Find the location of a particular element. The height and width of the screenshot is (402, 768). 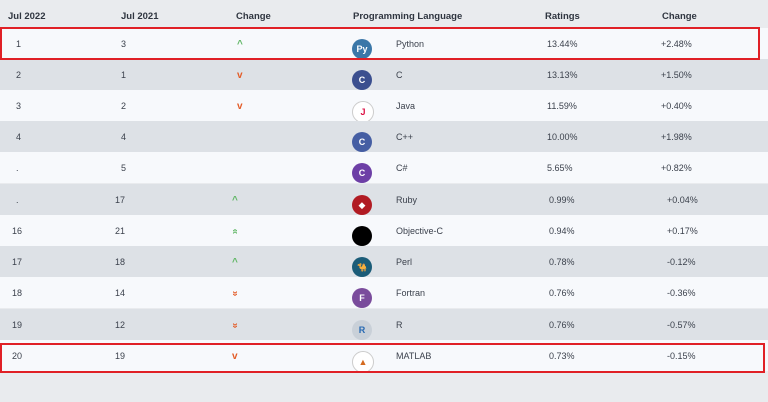

language-name: Ruby is located at coordinates (407, 200).